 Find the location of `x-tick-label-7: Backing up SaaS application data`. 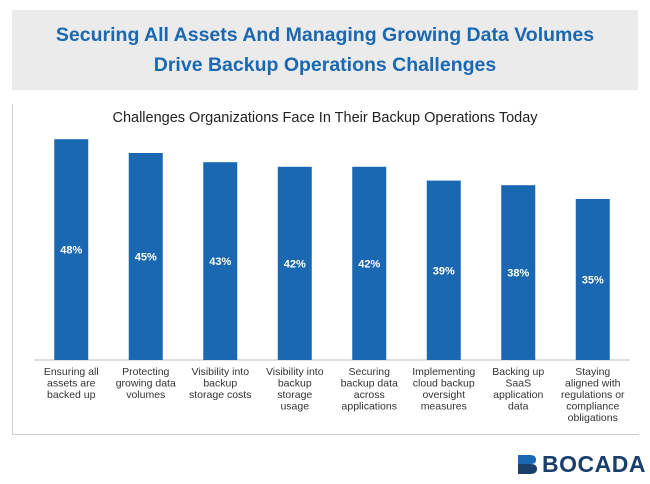

x-tick-label-7: Backing up SaaS application data is located at coordinates (518, 389).